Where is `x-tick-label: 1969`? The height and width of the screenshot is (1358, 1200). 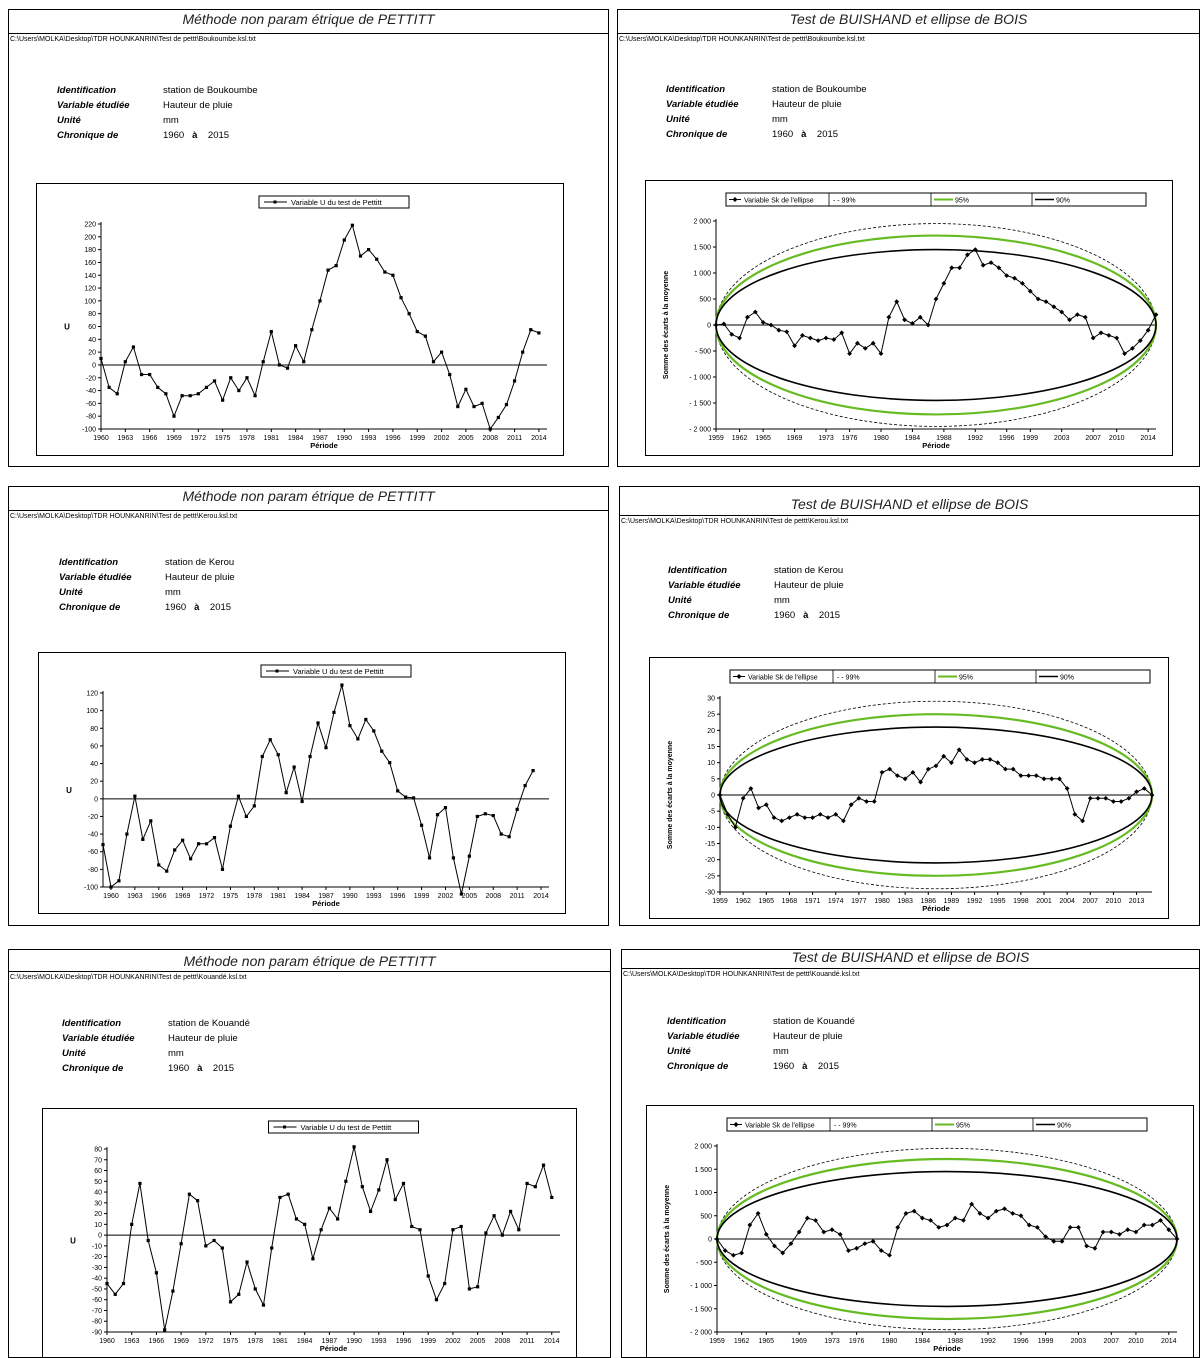 x-tick-label: 1969 is located at coordinates (795, 438).